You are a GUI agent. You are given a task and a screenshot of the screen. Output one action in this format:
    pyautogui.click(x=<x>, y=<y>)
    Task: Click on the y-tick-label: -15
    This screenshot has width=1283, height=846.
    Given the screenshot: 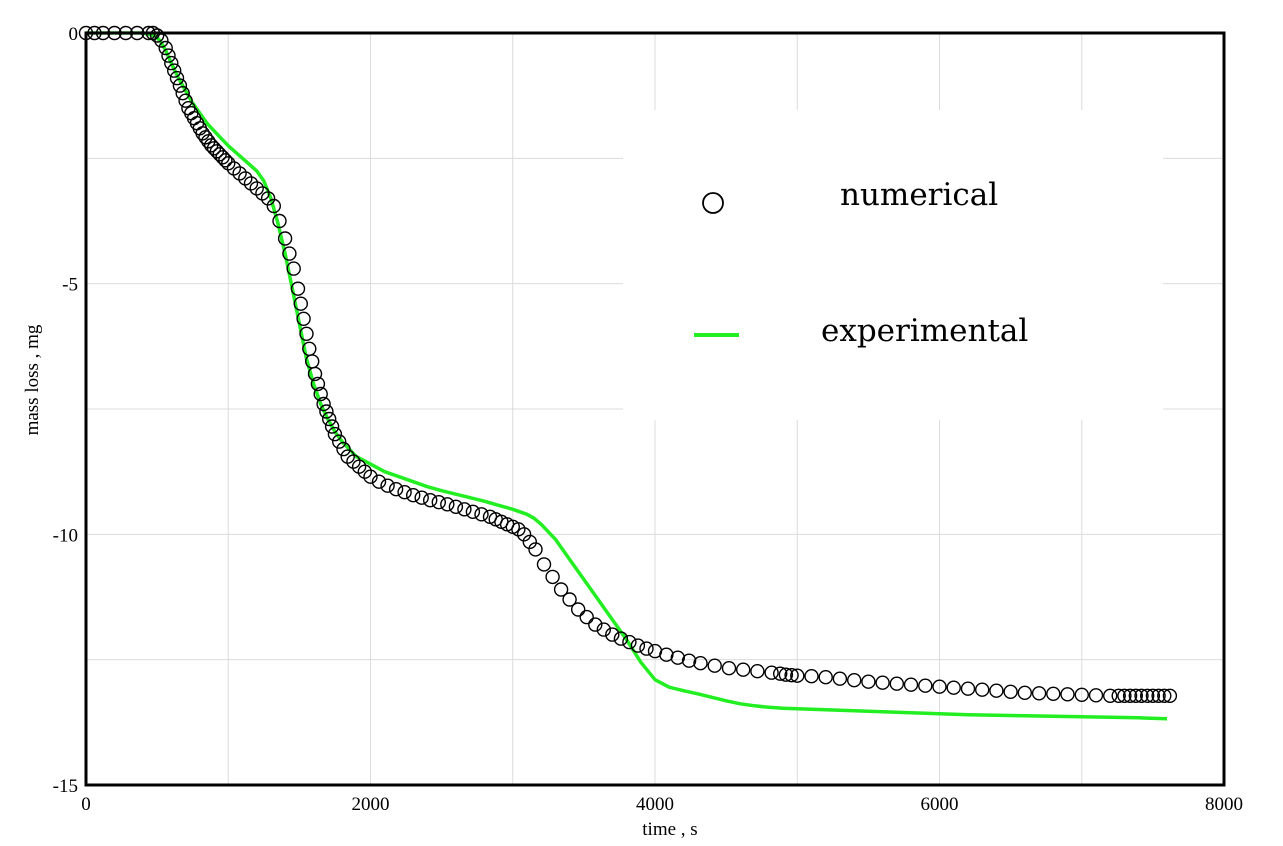 What is the action you would take?
    pyautogui.click(x=65, y=786)
    